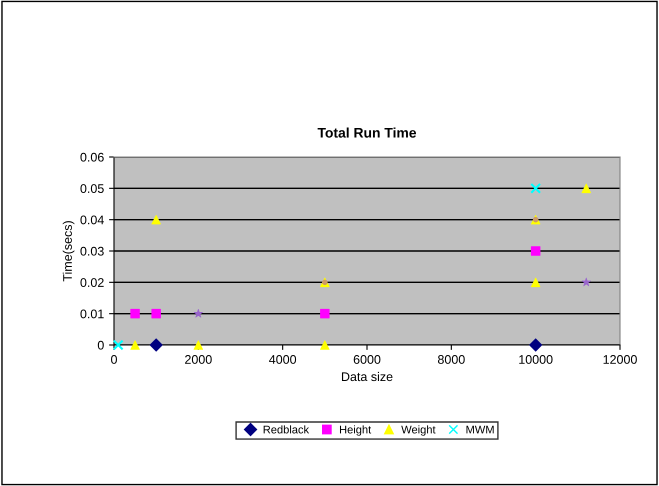  I want to click on y-tick-label: 0.02, so click(92, 282).